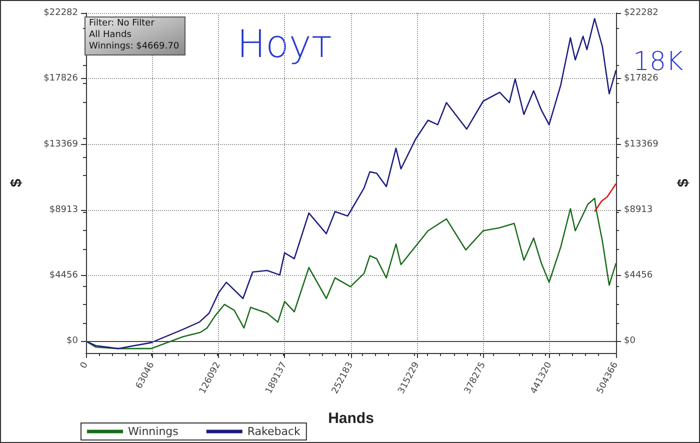  What do you see at coordinates (641, 144) in the screenshot?
I see `y2-tick-label: $13369` at bounding box center [641, 144].